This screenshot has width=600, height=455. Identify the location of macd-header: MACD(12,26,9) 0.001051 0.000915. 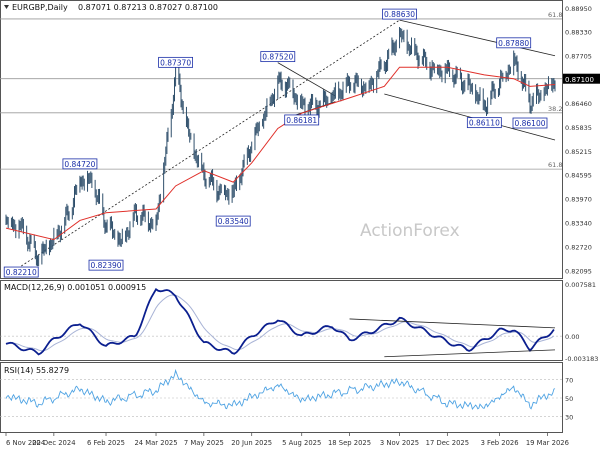
(75, 287).